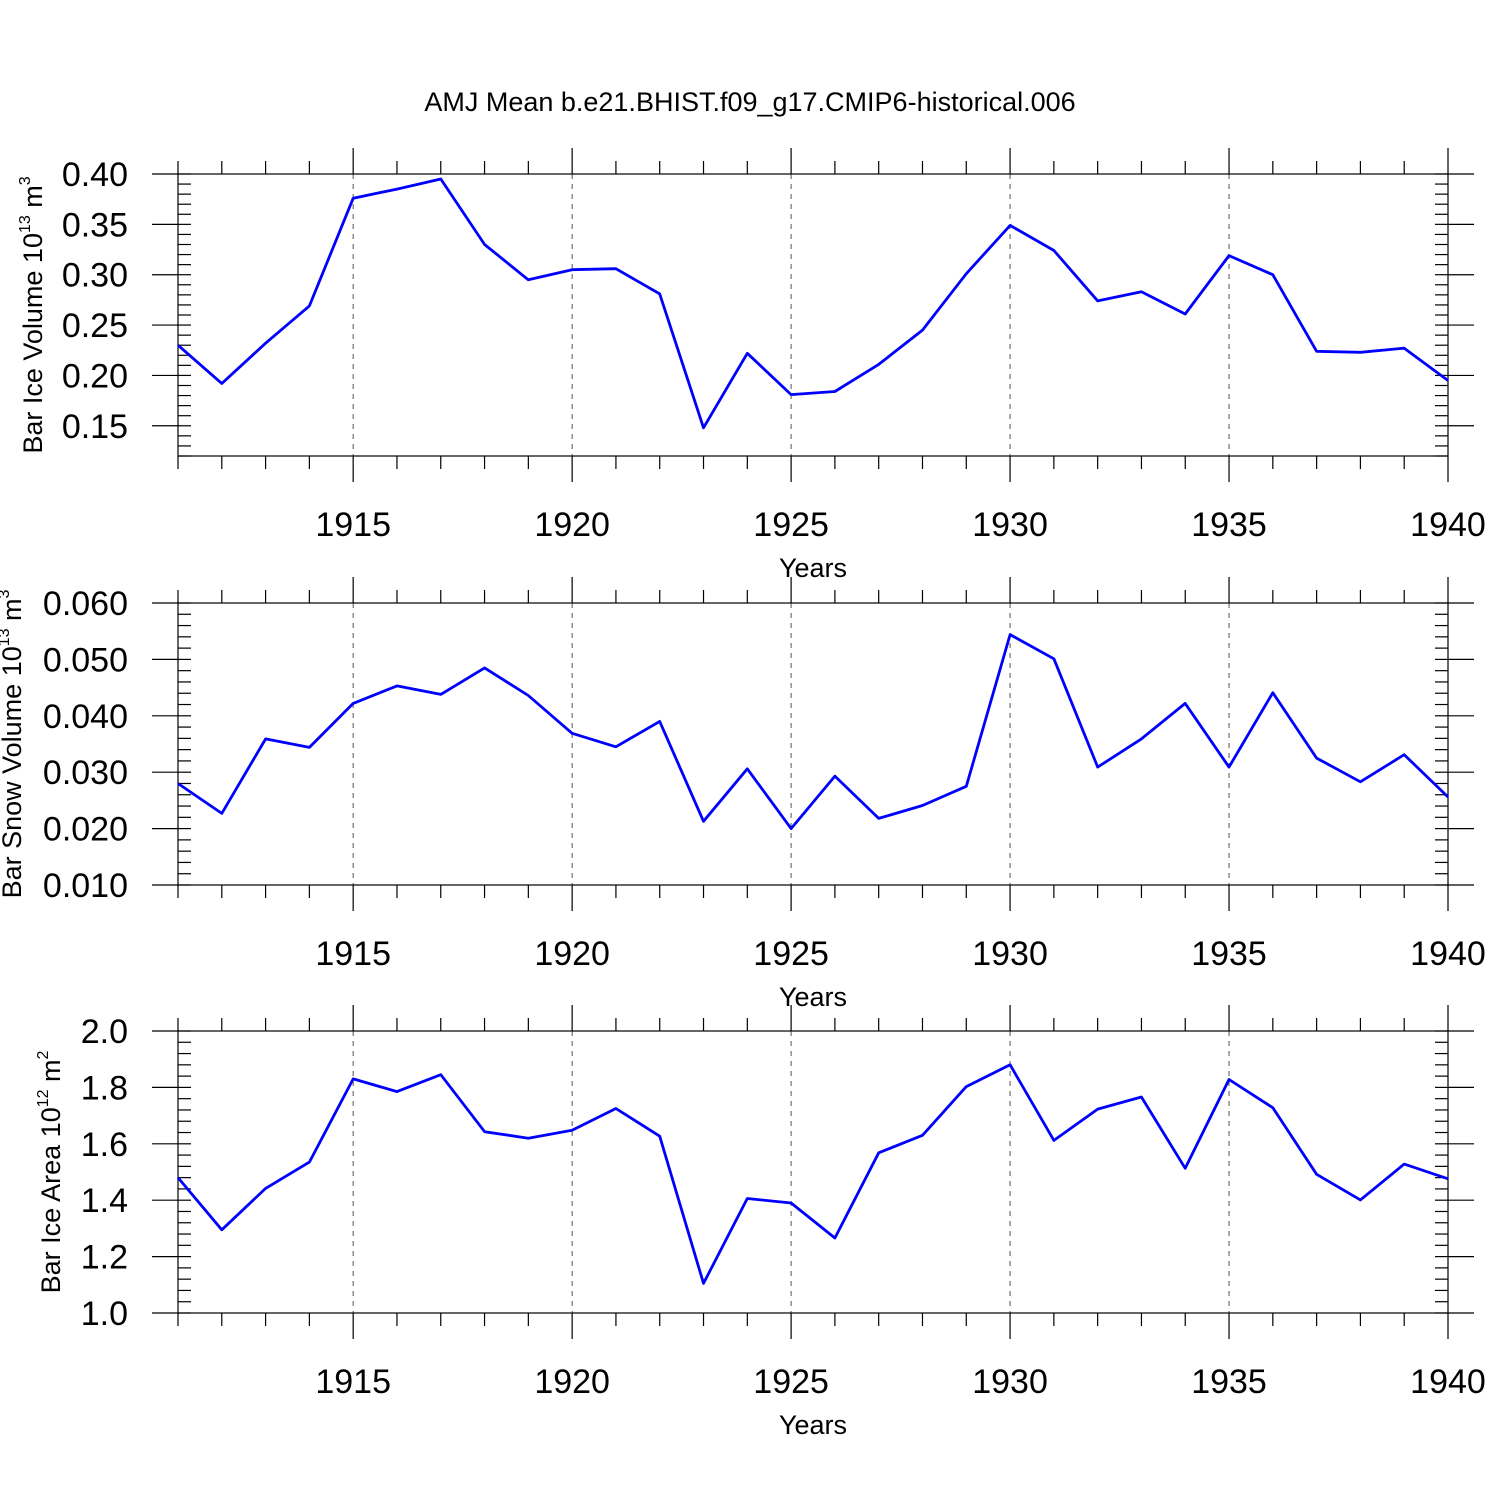  Describe the element at coordinates (104, 1314) in the screenshot. I see `y-tick-label: 1.0` at that location.